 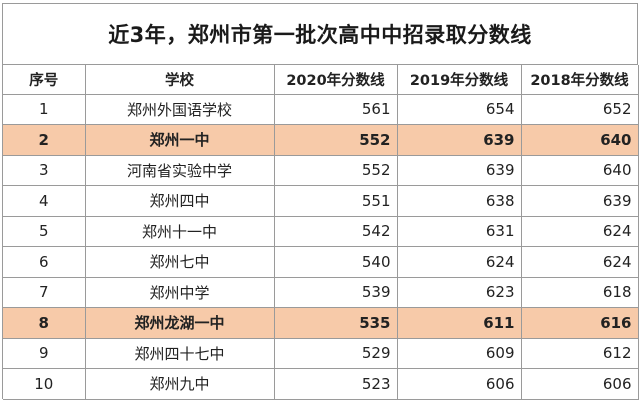 I want to click on table-row: 5 郑州十一中 542 631 624, so click(x=321, y=231).